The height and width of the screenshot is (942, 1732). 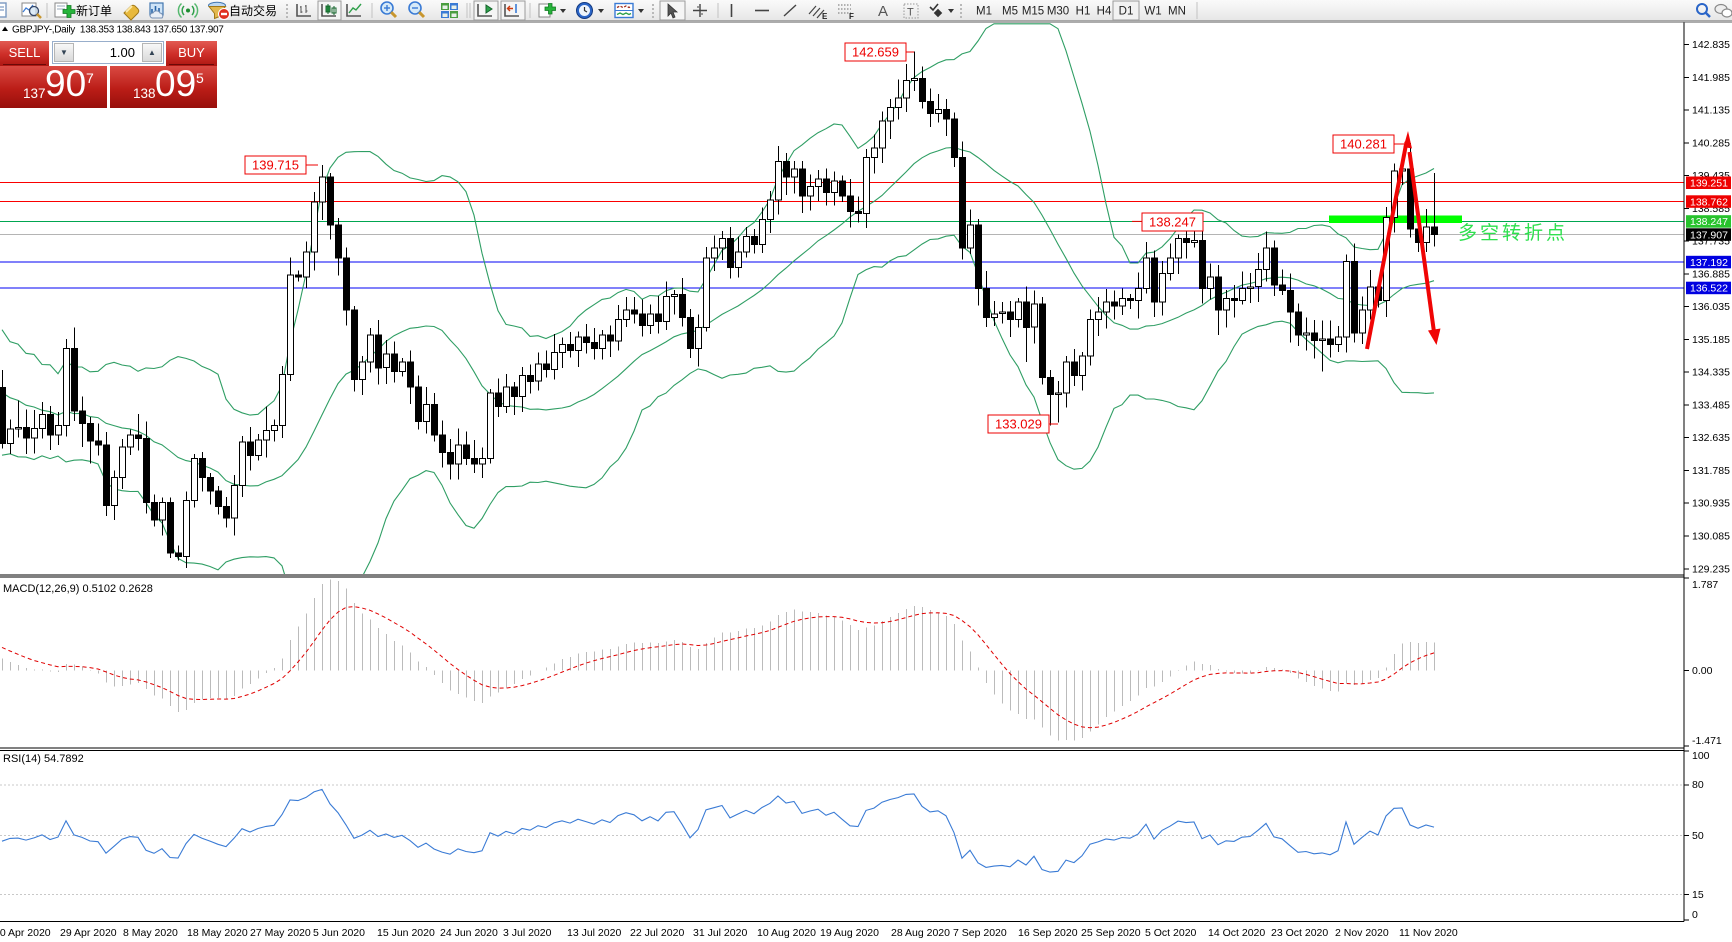 I want to click on svg-text: 0, so click(x=1695, y=915).